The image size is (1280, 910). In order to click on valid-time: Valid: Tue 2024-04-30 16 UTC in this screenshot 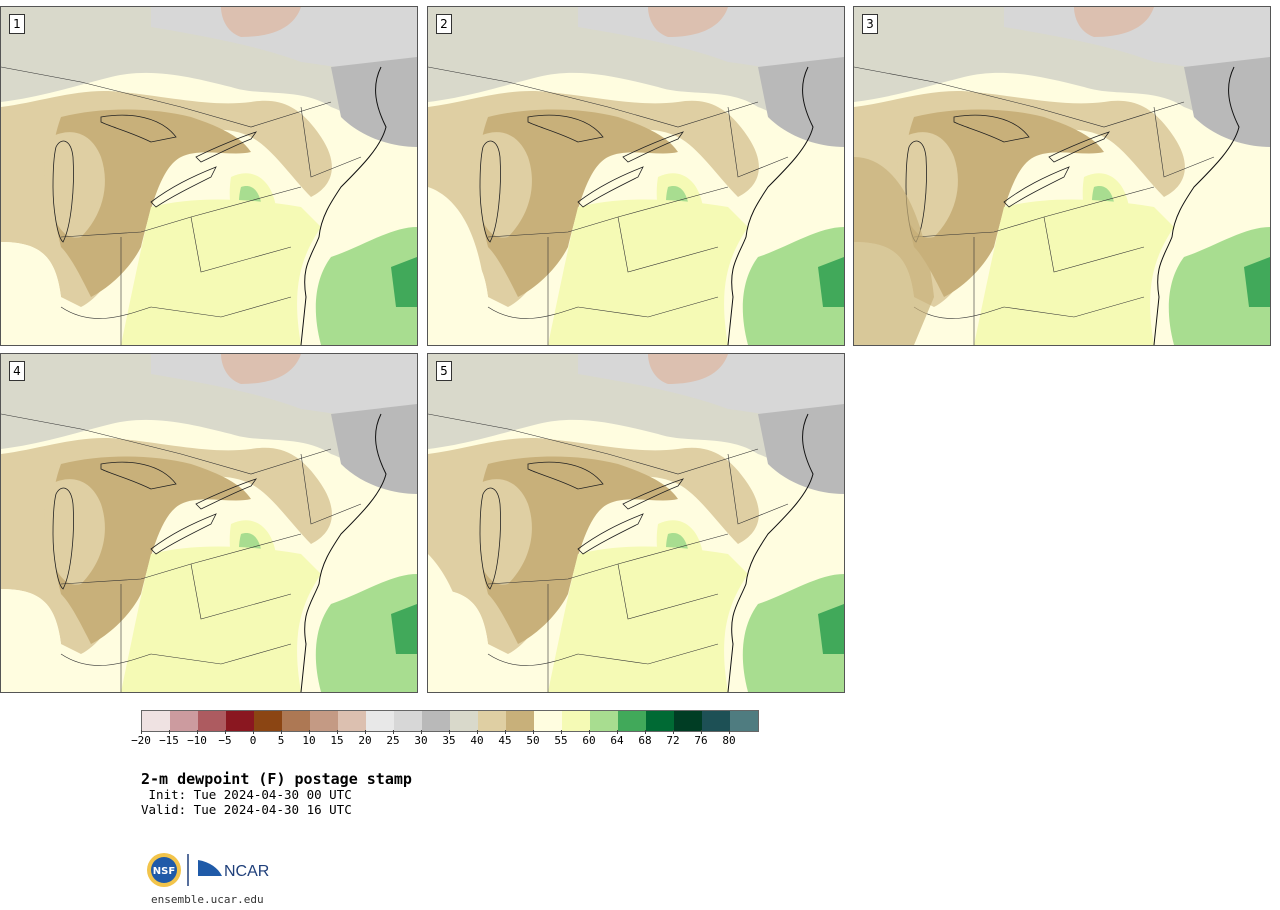, I will do `click(246, 809)`.